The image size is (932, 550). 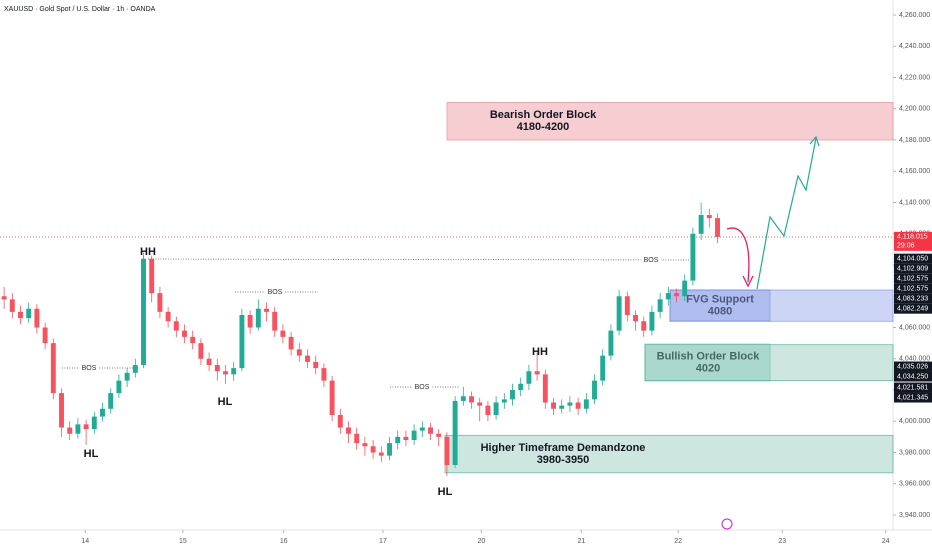 What do you see at coordinates (912, 366) in the screenshot?
I see `price-label: 4,035.026` at bounding box center [912, 366].